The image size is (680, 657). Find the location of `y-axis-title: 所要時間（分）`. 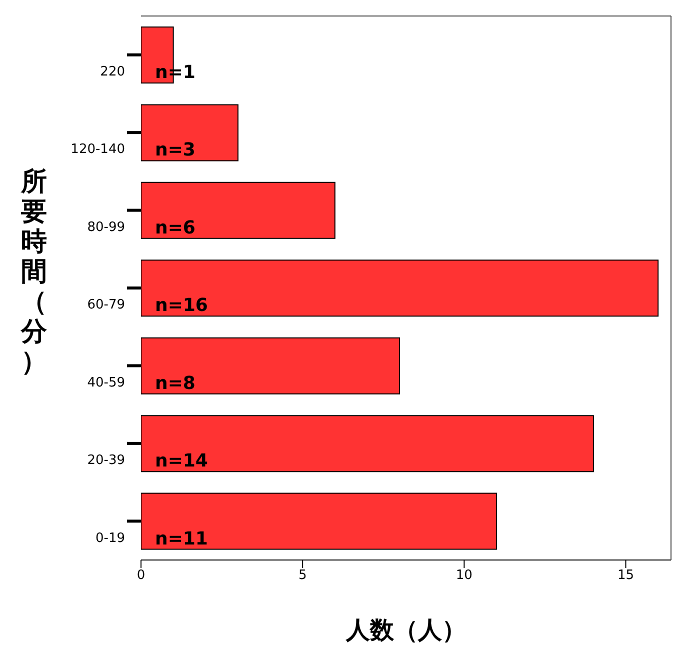

y-axis-title: 所要時間（分） is located at coordinates (34, 272).